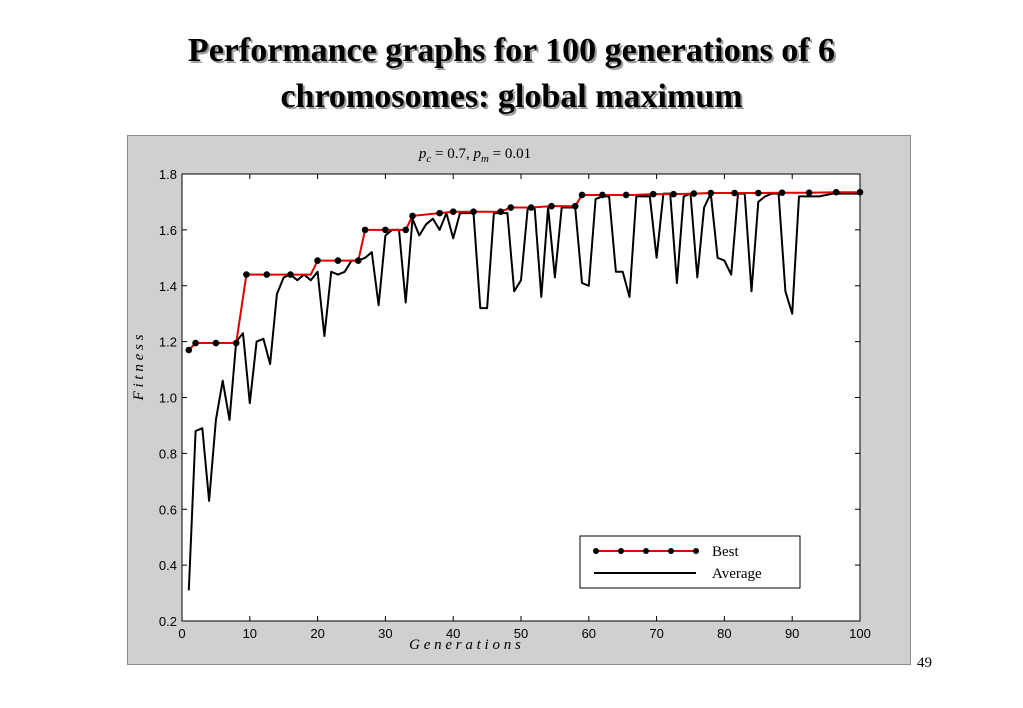  What do you see at coordinates (589, 633) in the screenshot?
I see `x-tick-label: 60` at bounding box center [589, 633].